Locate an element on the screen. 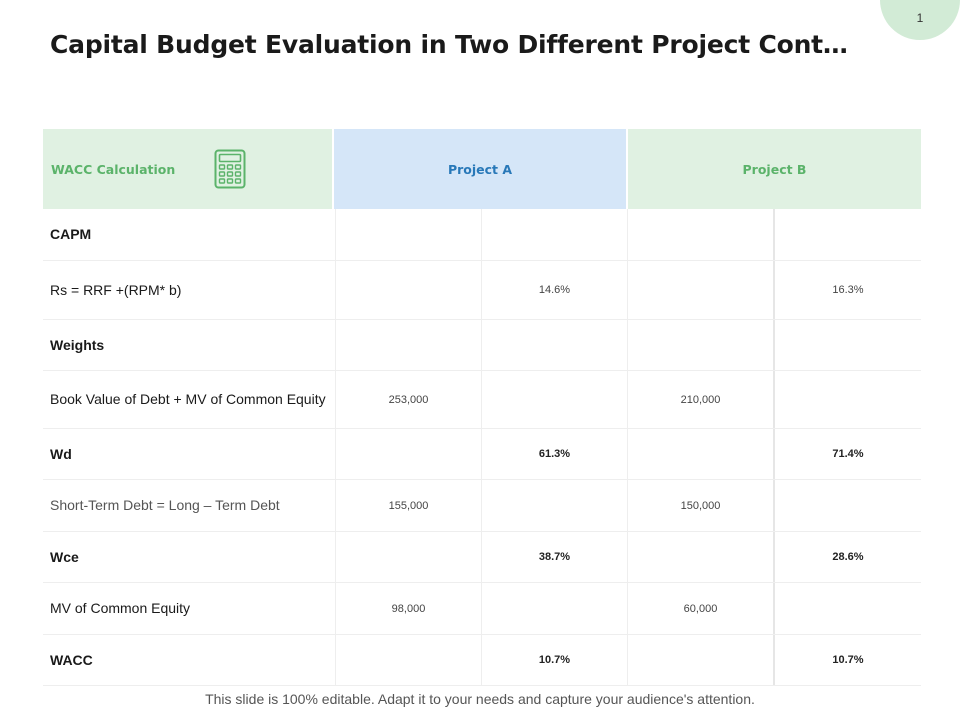  table-row: Weights is located at coordinates (482, 345).